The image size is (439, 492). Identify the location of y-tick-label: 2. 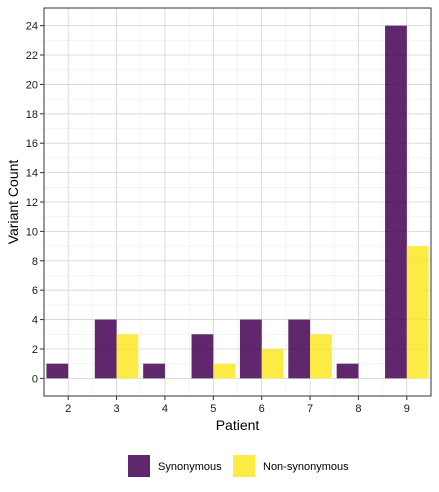
(35, 350).